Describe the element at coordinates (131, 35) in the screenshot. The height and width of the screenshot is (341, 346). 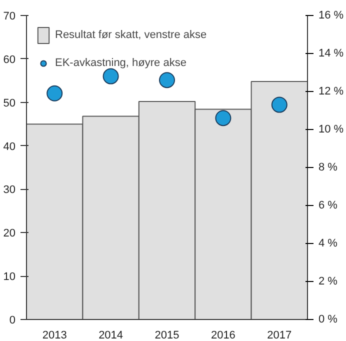
I see `legend-label: Resultat før skatt, venstre akse` at that location.